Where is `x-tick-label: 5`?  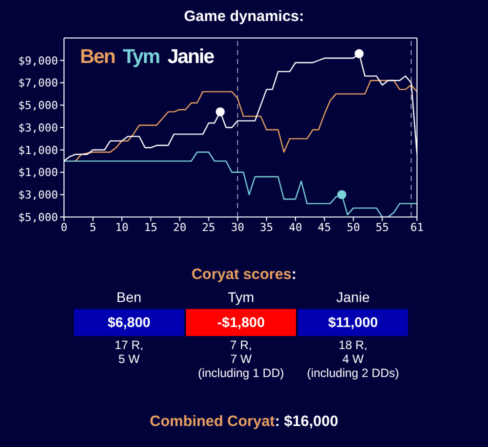 x-tick-label: 5 is located at coordinates (93, 227).